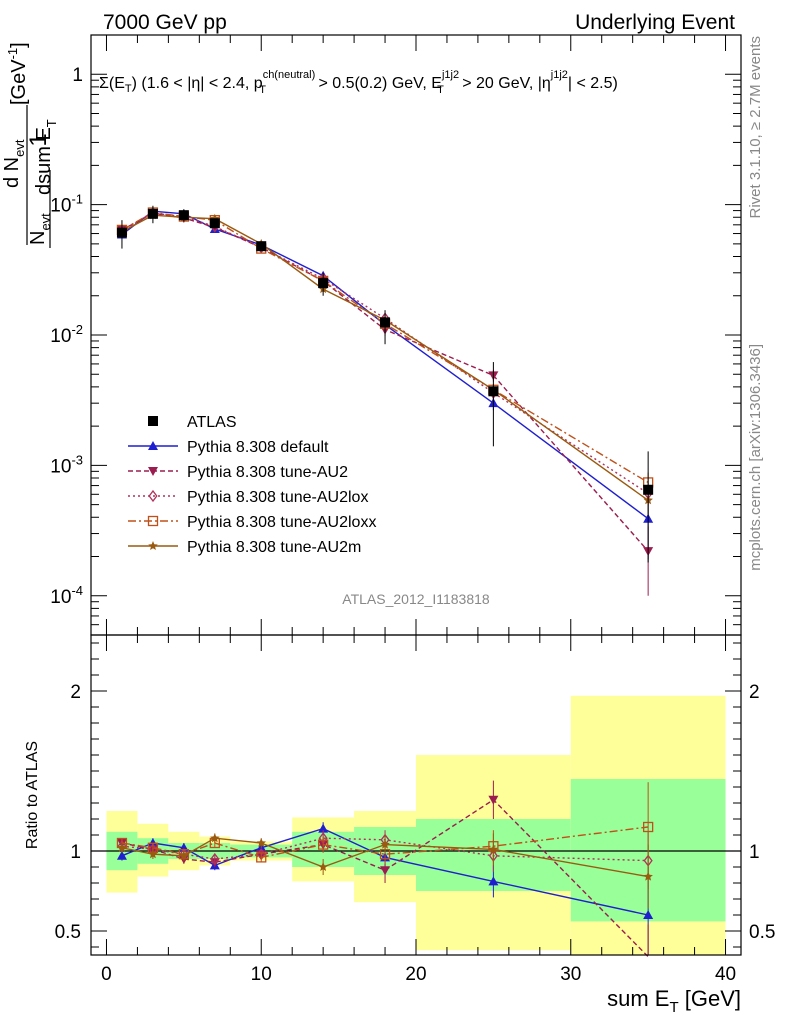  What do you see at coordinates (267, 472) in the screenshot?
I see `legend-label: Pythia 8.308 tune-AU2` at bounding box center [267, 472].